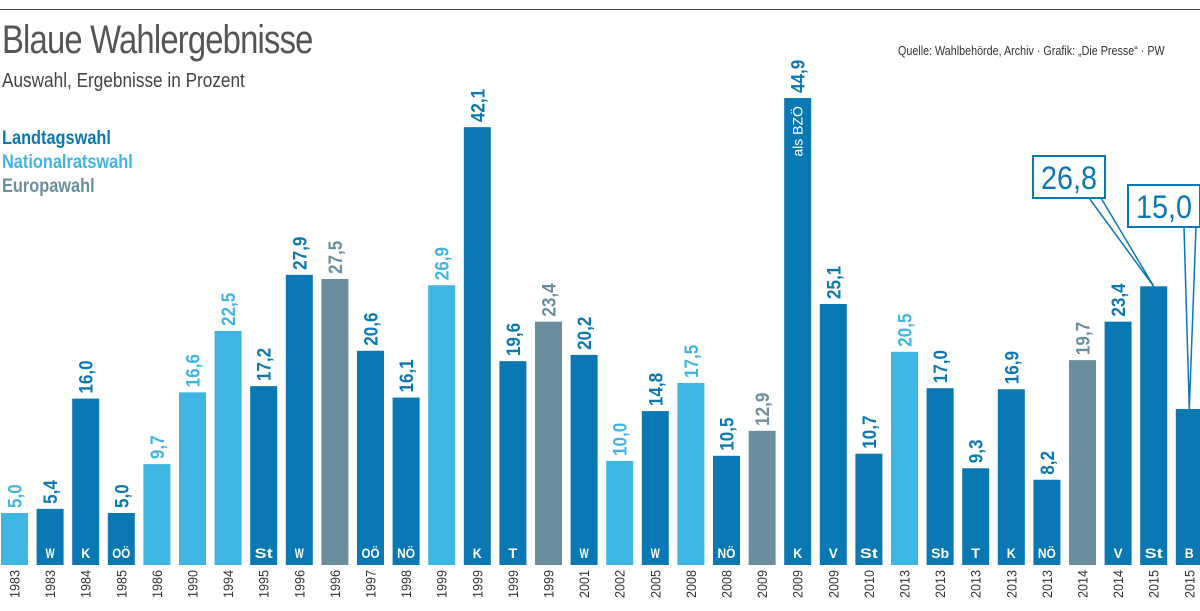  I want to click on x-tick-label: 2002, so click(620, 584).